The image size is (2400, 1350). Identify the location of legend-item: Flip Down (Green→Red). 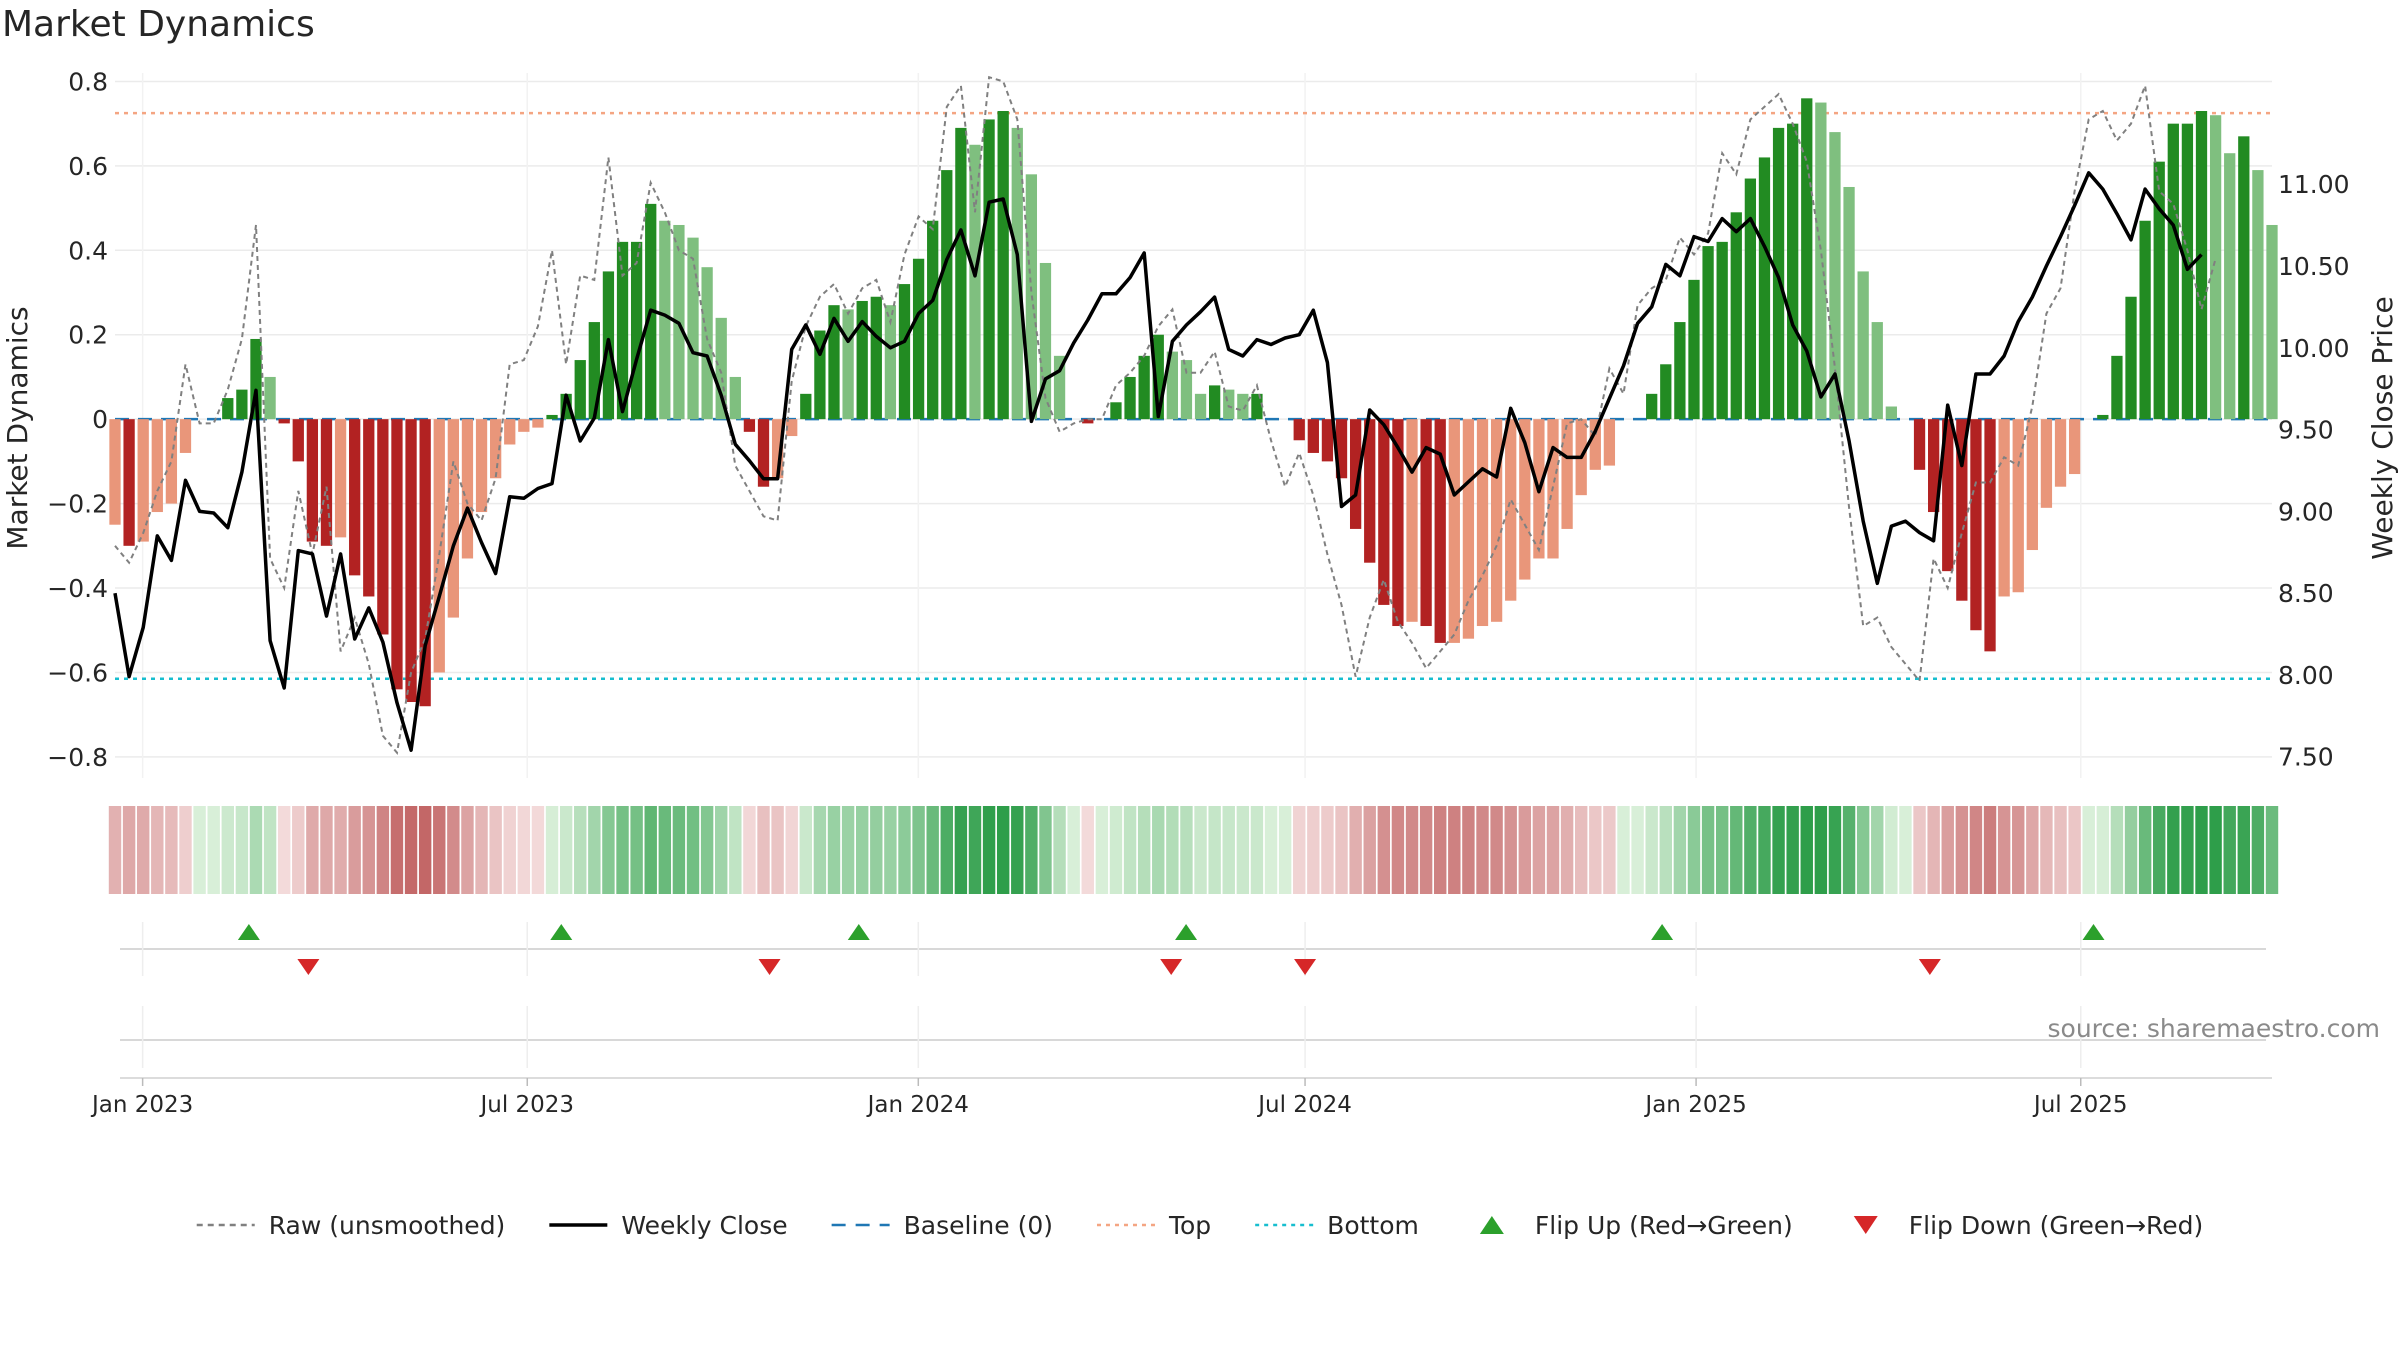
(2028, 1225).